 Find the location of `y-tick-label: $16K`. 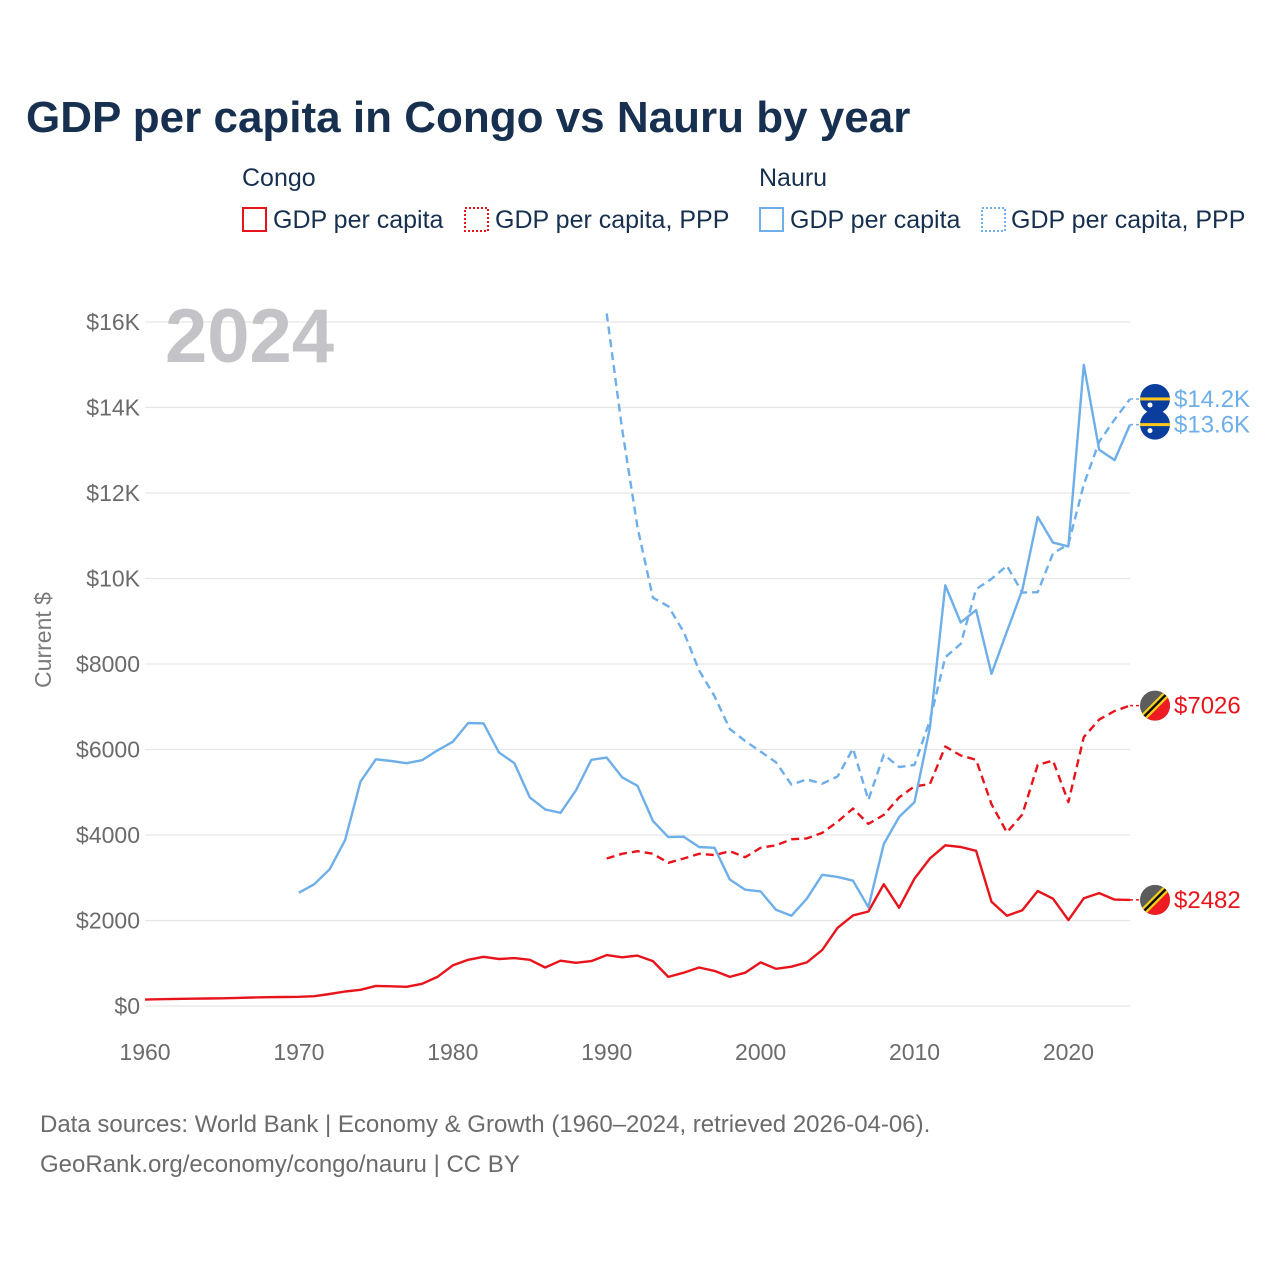

y-tick-label: $16K is located at coordinates (113, 322).